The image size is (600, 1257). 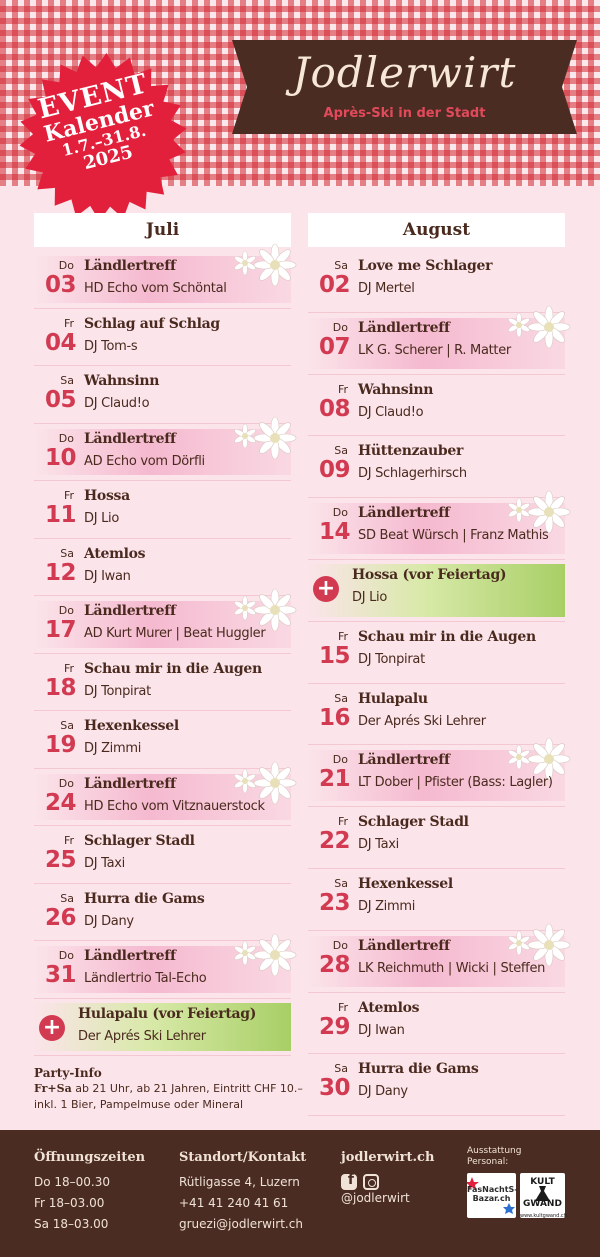 I want to click on event-title: Schau mir in die Augen, so click(x=173, y=668).